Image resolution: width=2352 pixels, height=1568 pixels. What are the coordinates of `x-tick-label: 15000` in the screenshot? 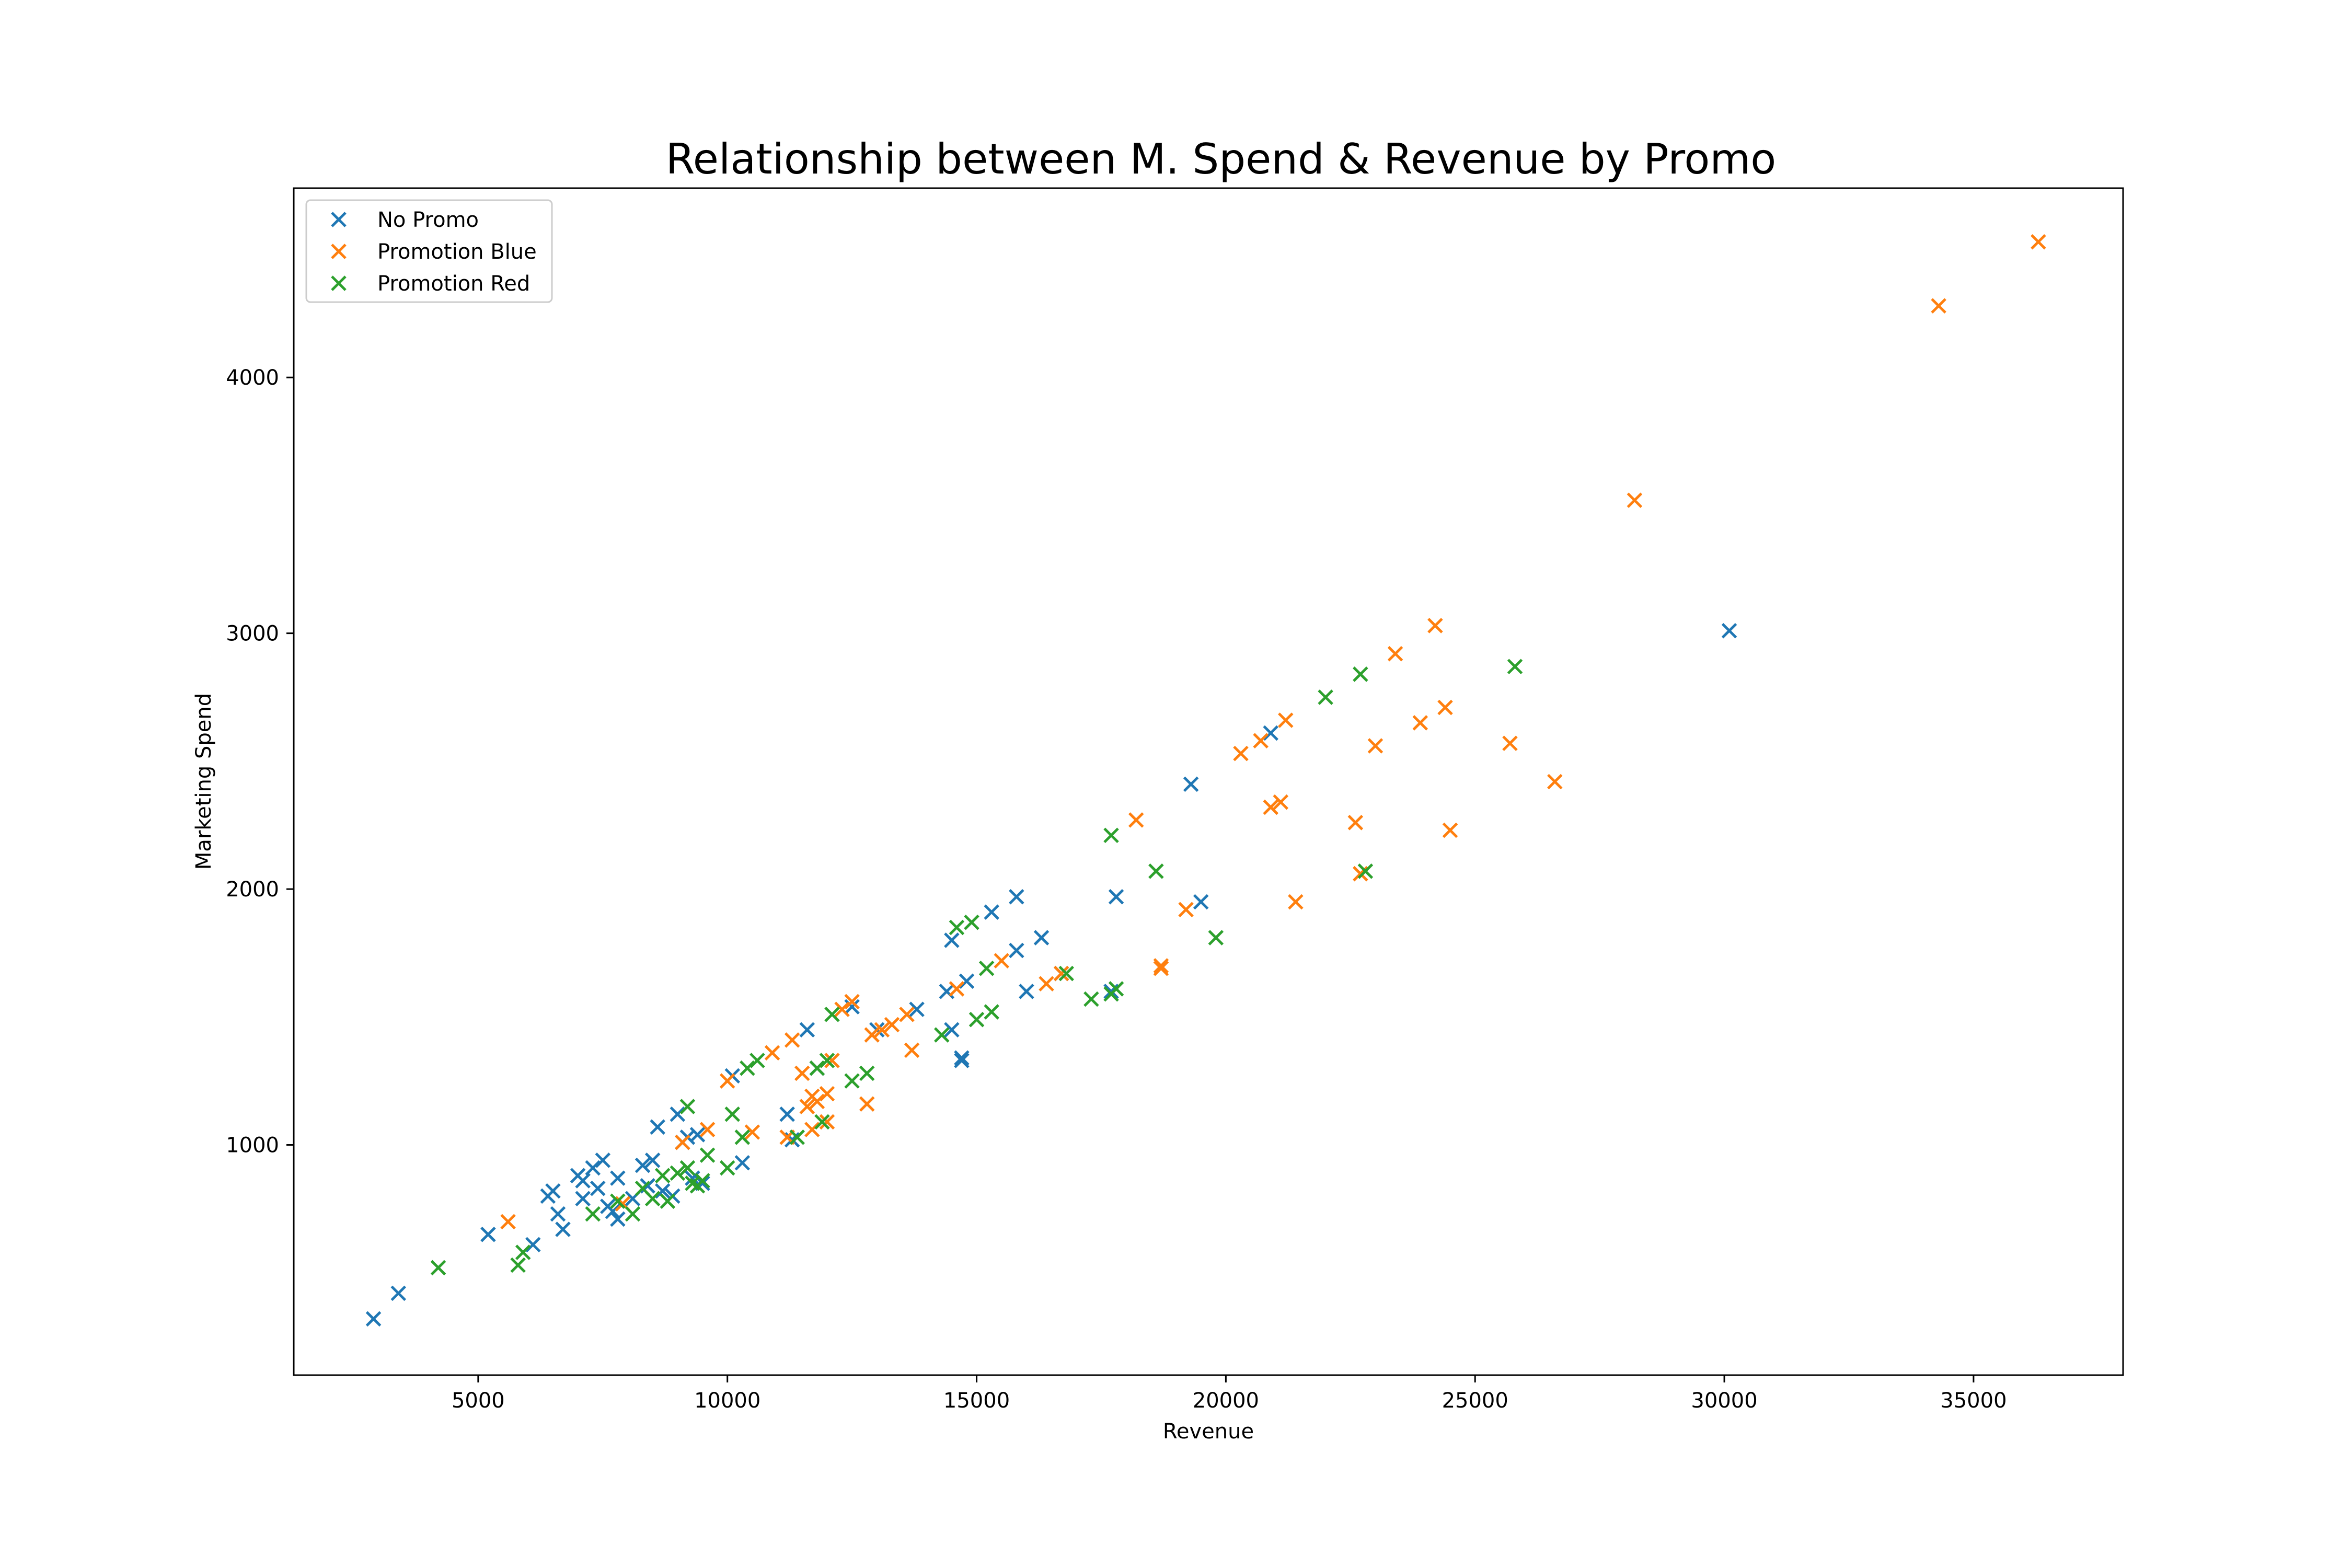 It's located at (976, 1401).